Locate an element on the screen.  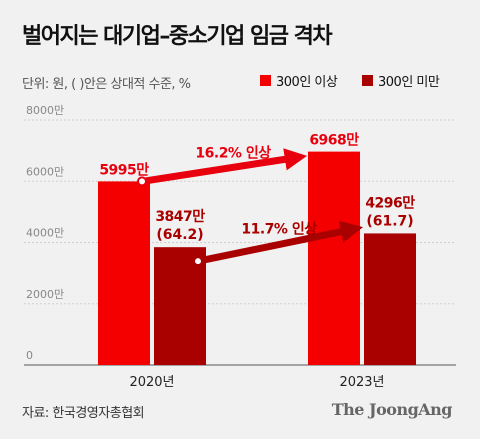
legend-item-large: 300인 이상 is located at coordinates (299, 80).